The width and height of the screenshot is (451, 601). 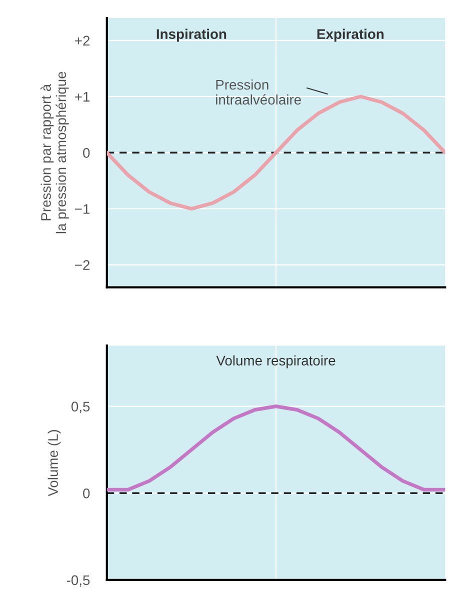 I want to click on annotation: Pression intraalvéolaire, so click(x=258, y=92).